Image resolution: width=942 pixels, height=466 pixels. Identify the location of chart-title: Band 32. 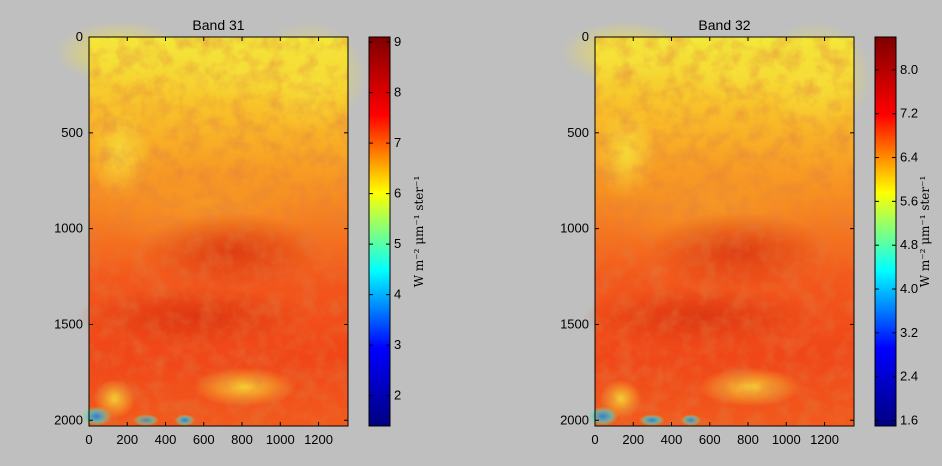
(724, 25).